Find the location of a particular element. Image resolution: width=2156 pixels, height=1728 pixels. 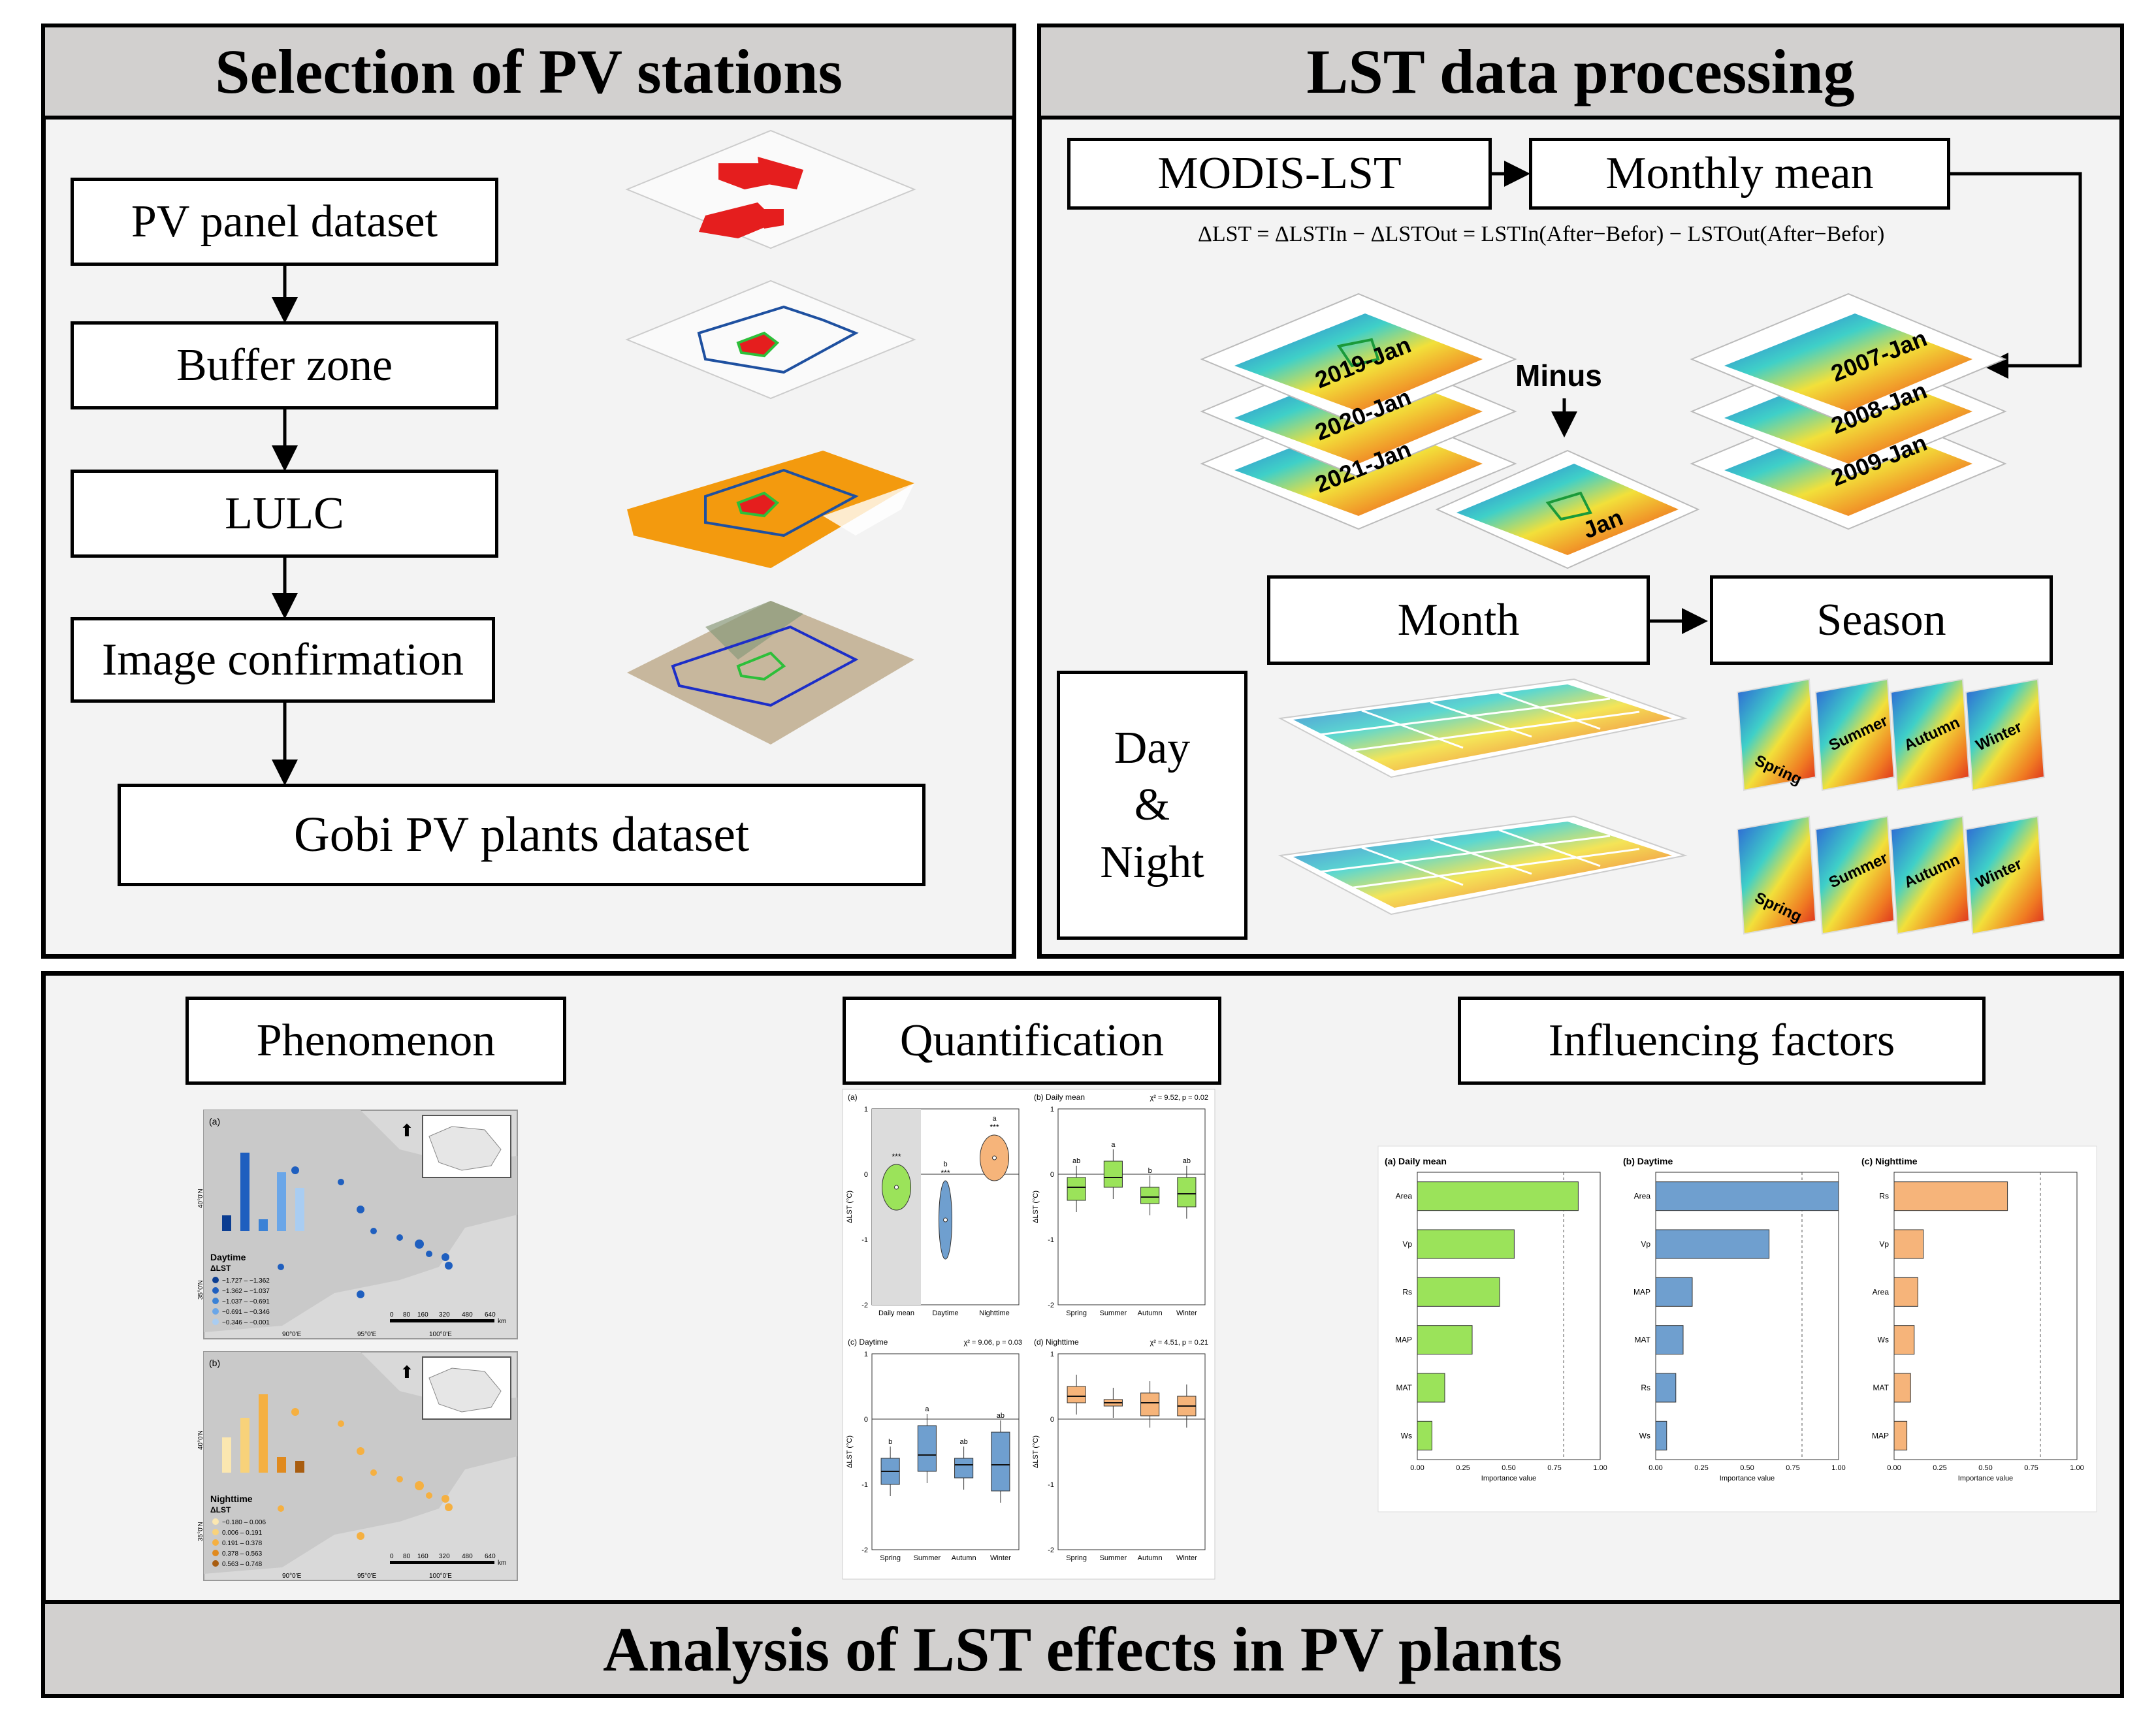

box-modis-lst: MODIS-LST is located at coordinates (1279, 174).